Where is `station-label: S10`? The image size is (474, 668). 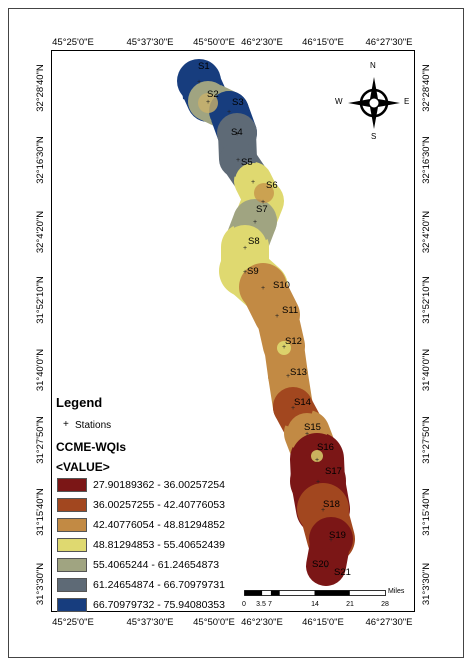 station-label: S10 is located at coordinates (281, 285).